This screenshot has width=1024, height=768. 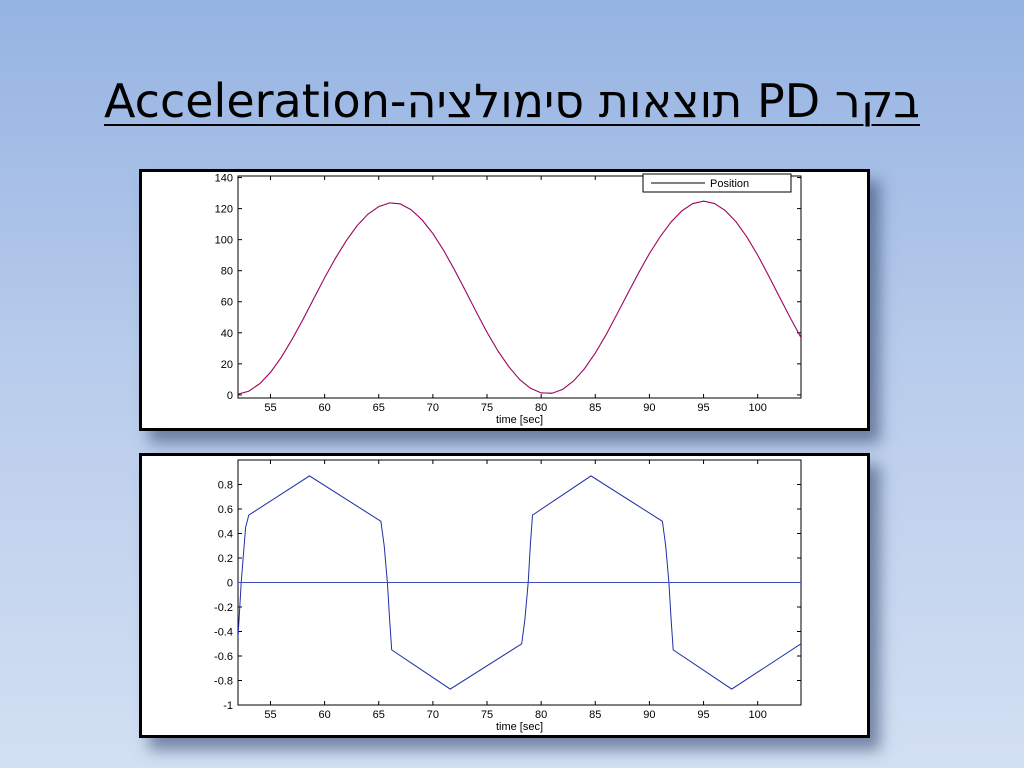 I want to click on chart1-y-tick-label: 0, so click(x=230, y=584).